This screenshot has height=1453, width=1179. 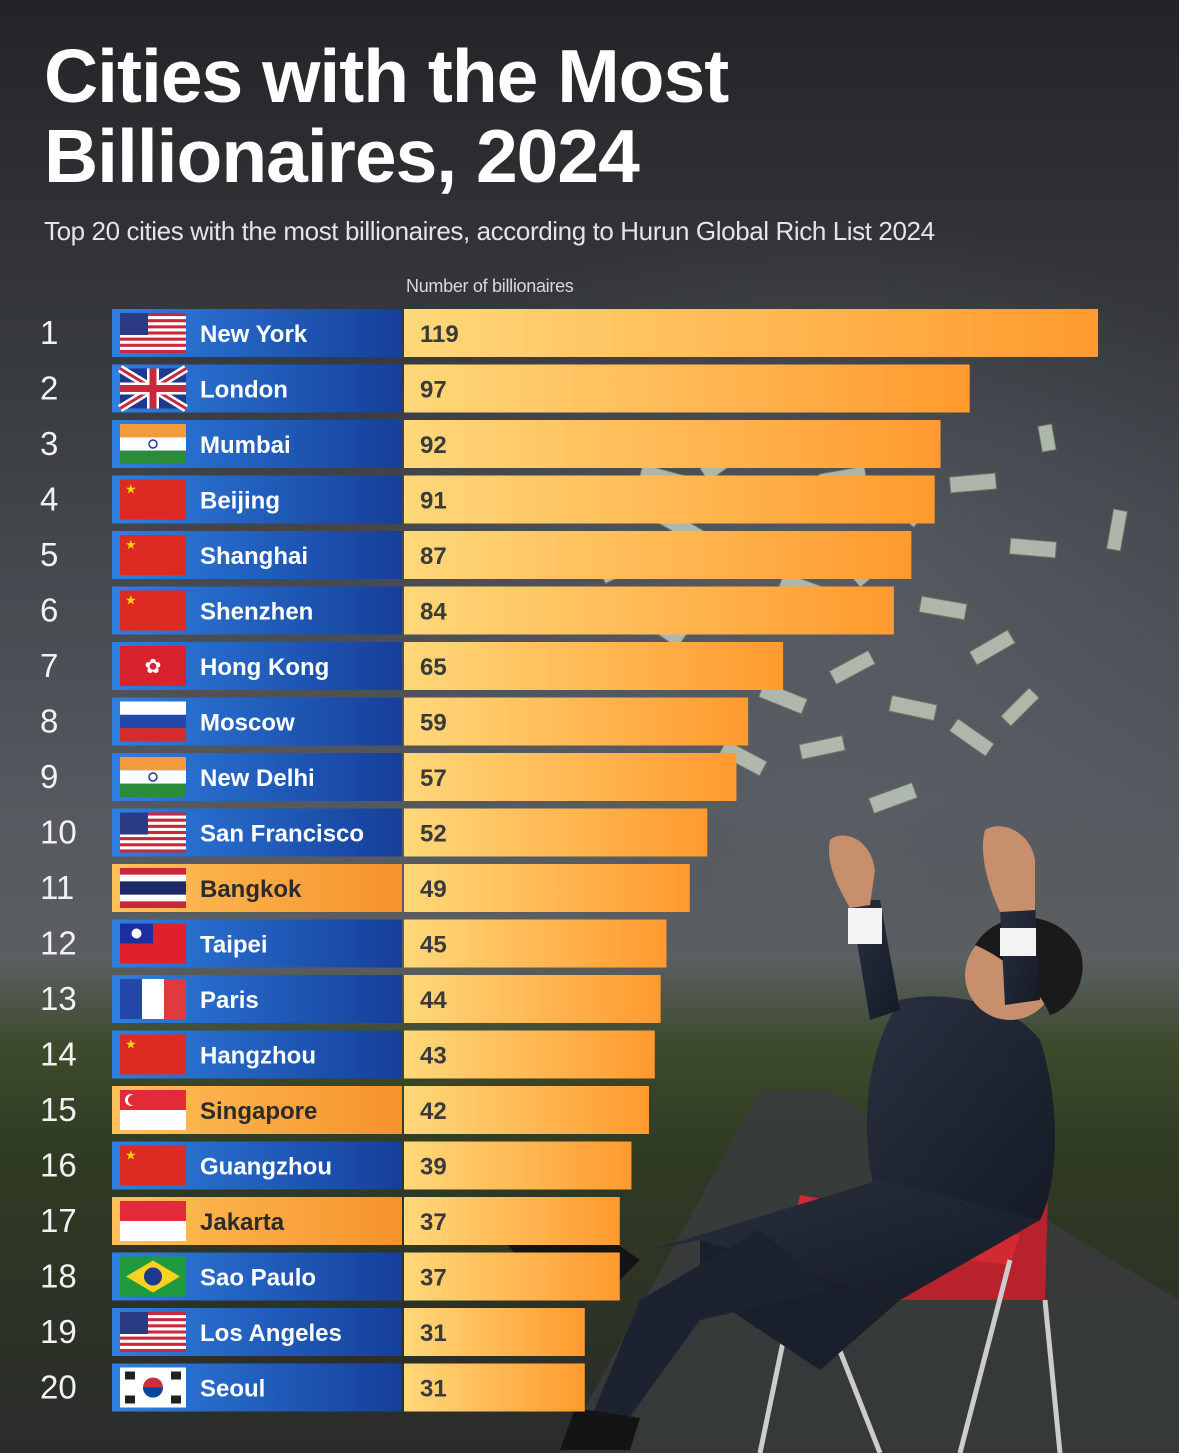 What do you see at coordinates (487, 499) in the screenshot?
I see `bar-row: 4 ★ Beijing 91` at bounding box center [487, 499].